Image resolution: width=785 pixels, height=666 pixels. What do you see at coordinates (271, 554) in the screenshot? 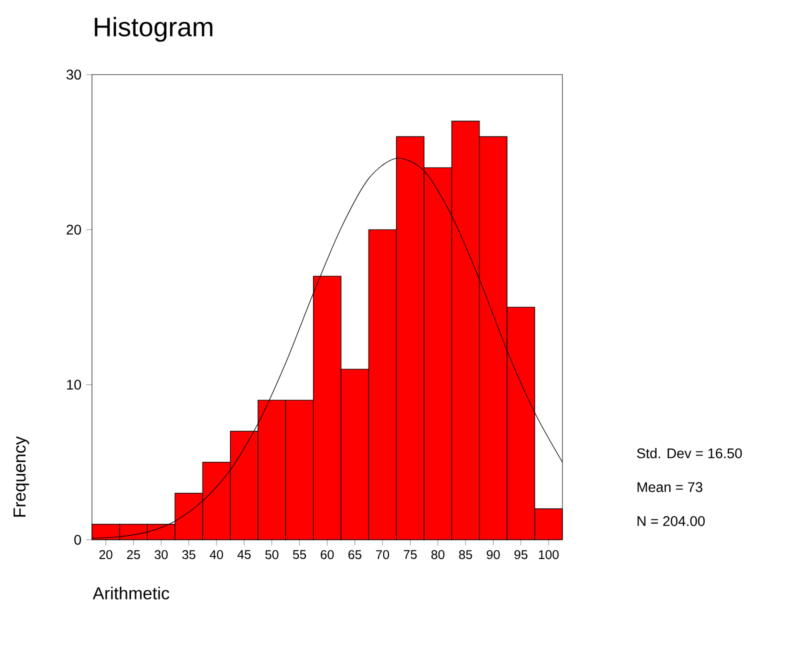
I see `x-tick-label: 50` at bounding box center [271, 554].